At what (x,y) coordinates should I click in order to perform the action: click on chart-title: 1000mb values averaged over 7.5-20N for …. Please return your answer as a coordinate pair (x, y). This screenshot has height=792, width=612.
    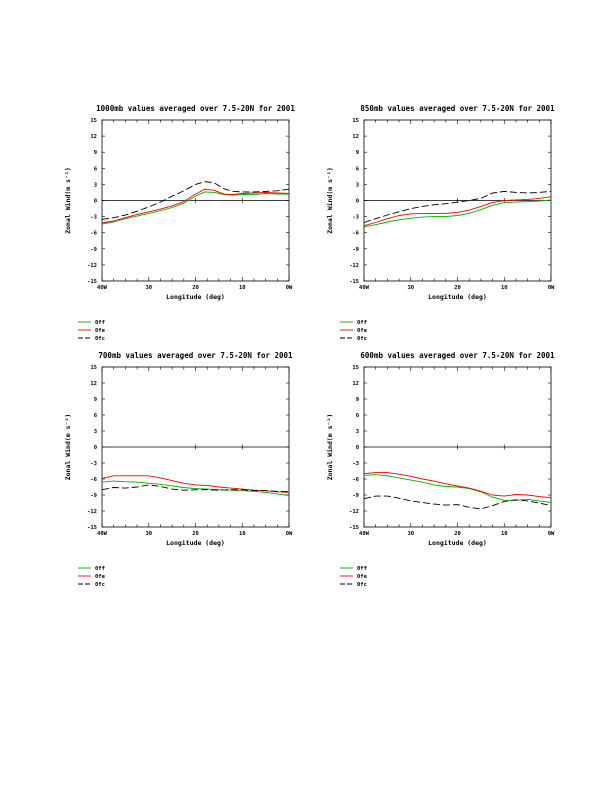
    Looking at the image, I should click on (195, 108).